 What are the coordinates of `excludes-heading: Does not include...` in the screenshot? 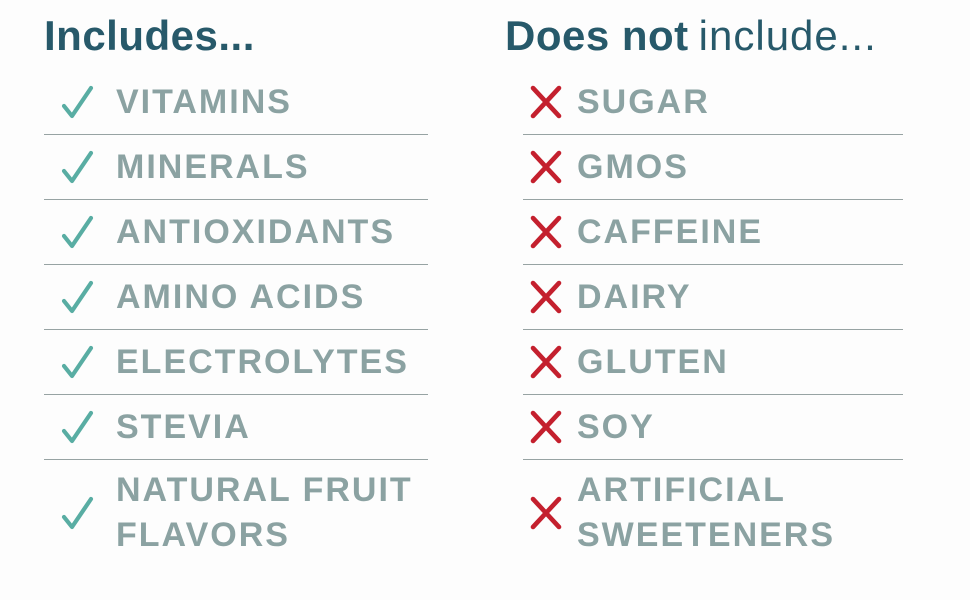 It's located at (704, 36).